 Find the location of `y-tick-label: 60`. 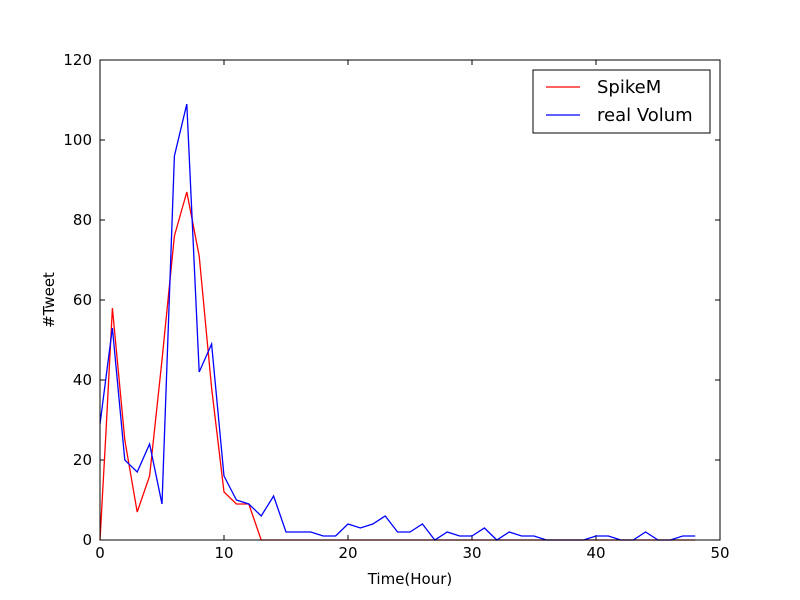

y-tick-label: 60 is located at coordinates (82, 300).